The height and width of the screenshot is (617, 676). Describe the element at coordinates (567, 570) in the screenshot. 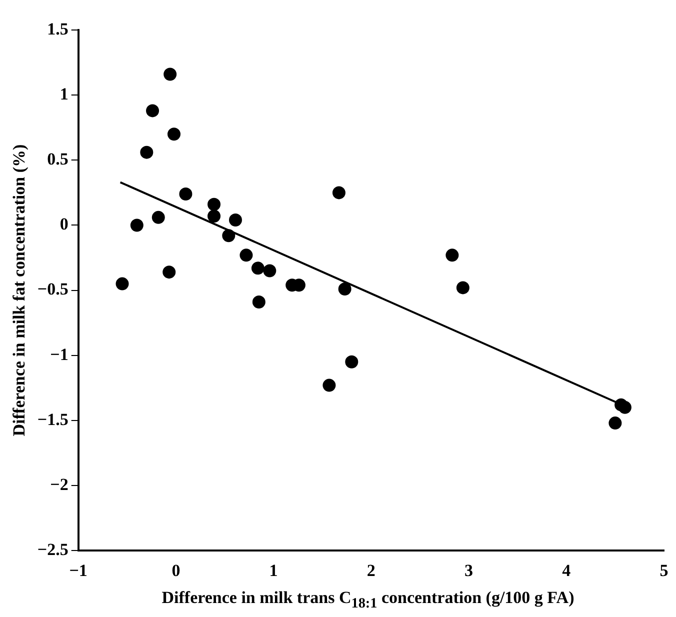

I see `x-tick-label: 4` at that location.